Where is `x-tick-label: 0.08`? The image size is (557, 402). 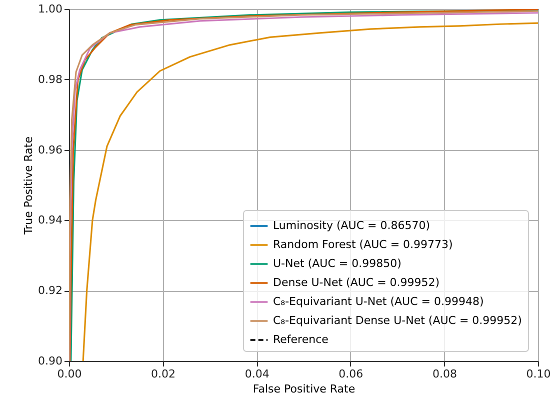 x-tick-label: 0.08 is located at coordinates (444, 374).